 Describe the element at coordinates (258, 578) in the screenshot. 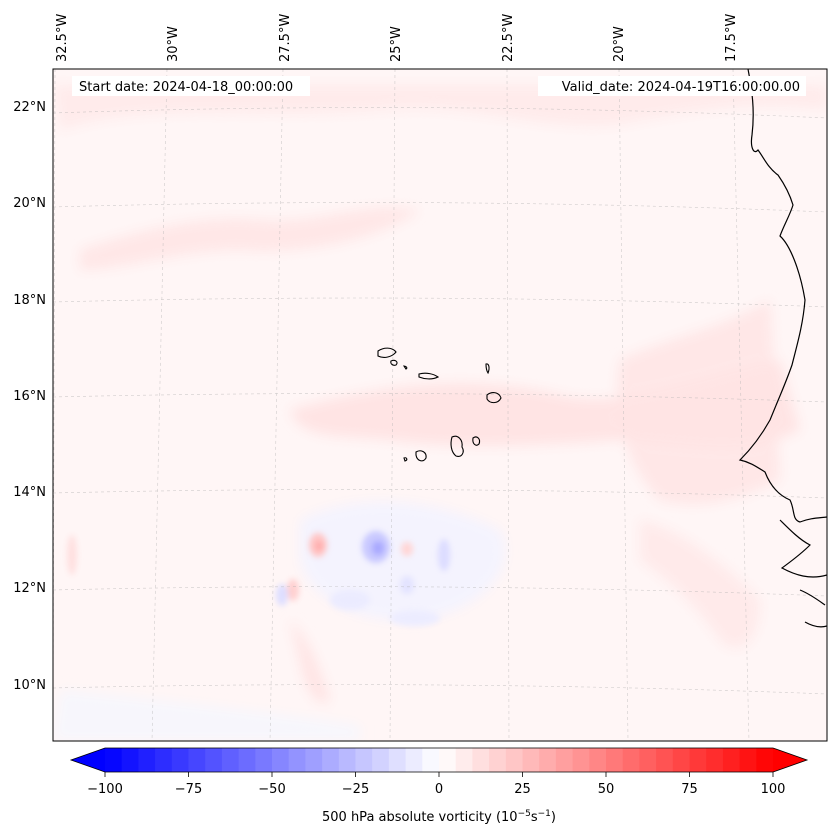

I see `vorticity-cores` at that location.